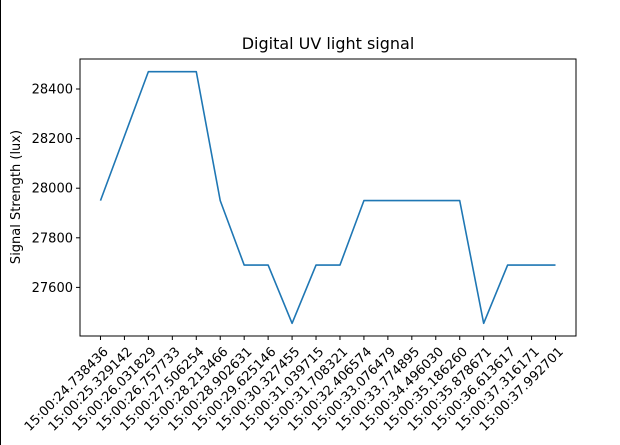 The height and width of the screenshot is (445, 620). I want to click on y-tick-label: 27600, so click(52, 288).